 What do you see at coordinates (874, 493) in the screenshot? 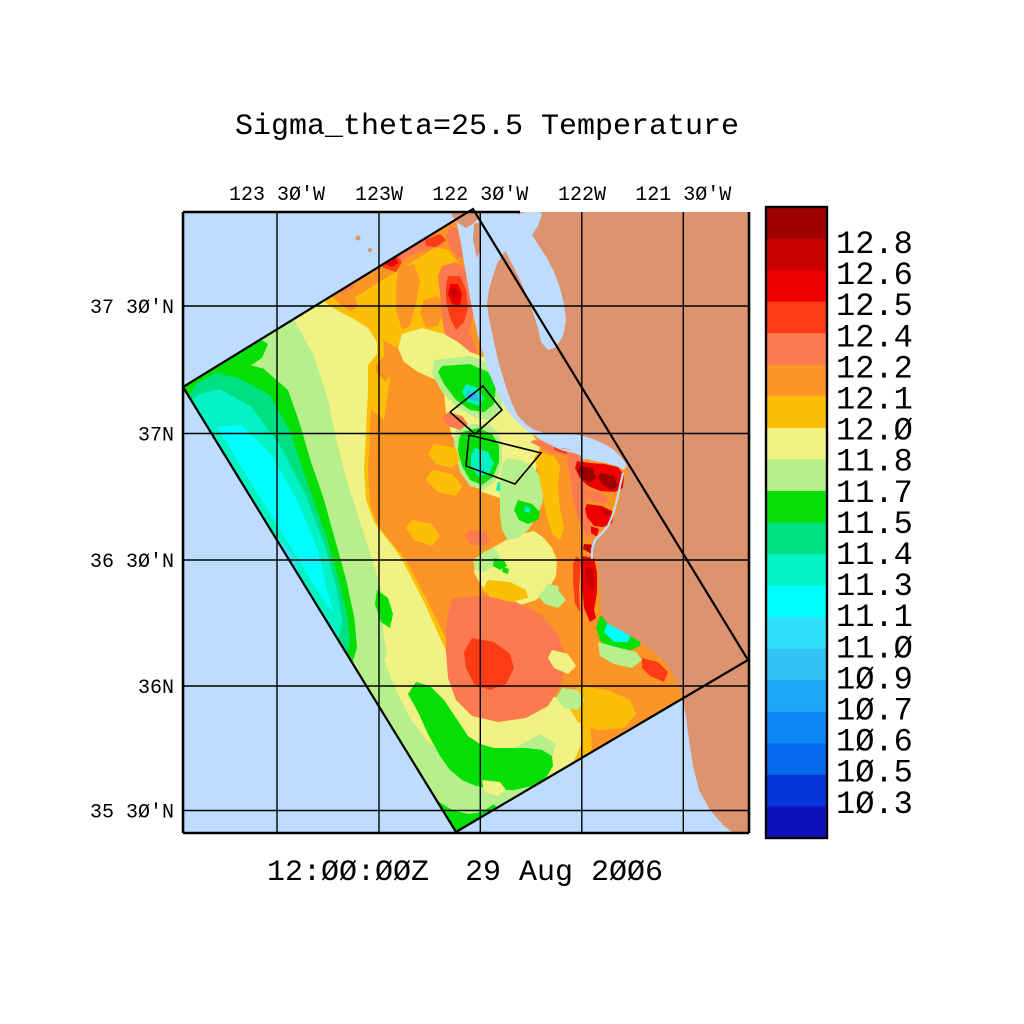
I see `svg-text: 11.7` at bounding box center [874, 493].